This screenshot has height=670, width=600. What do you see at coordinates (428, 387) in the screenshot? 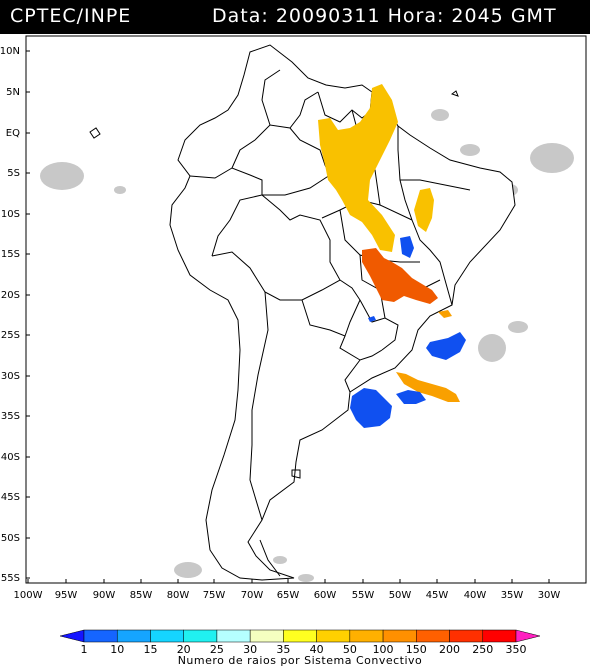
I see `system-south-orange` at bounding box center [428, 387].